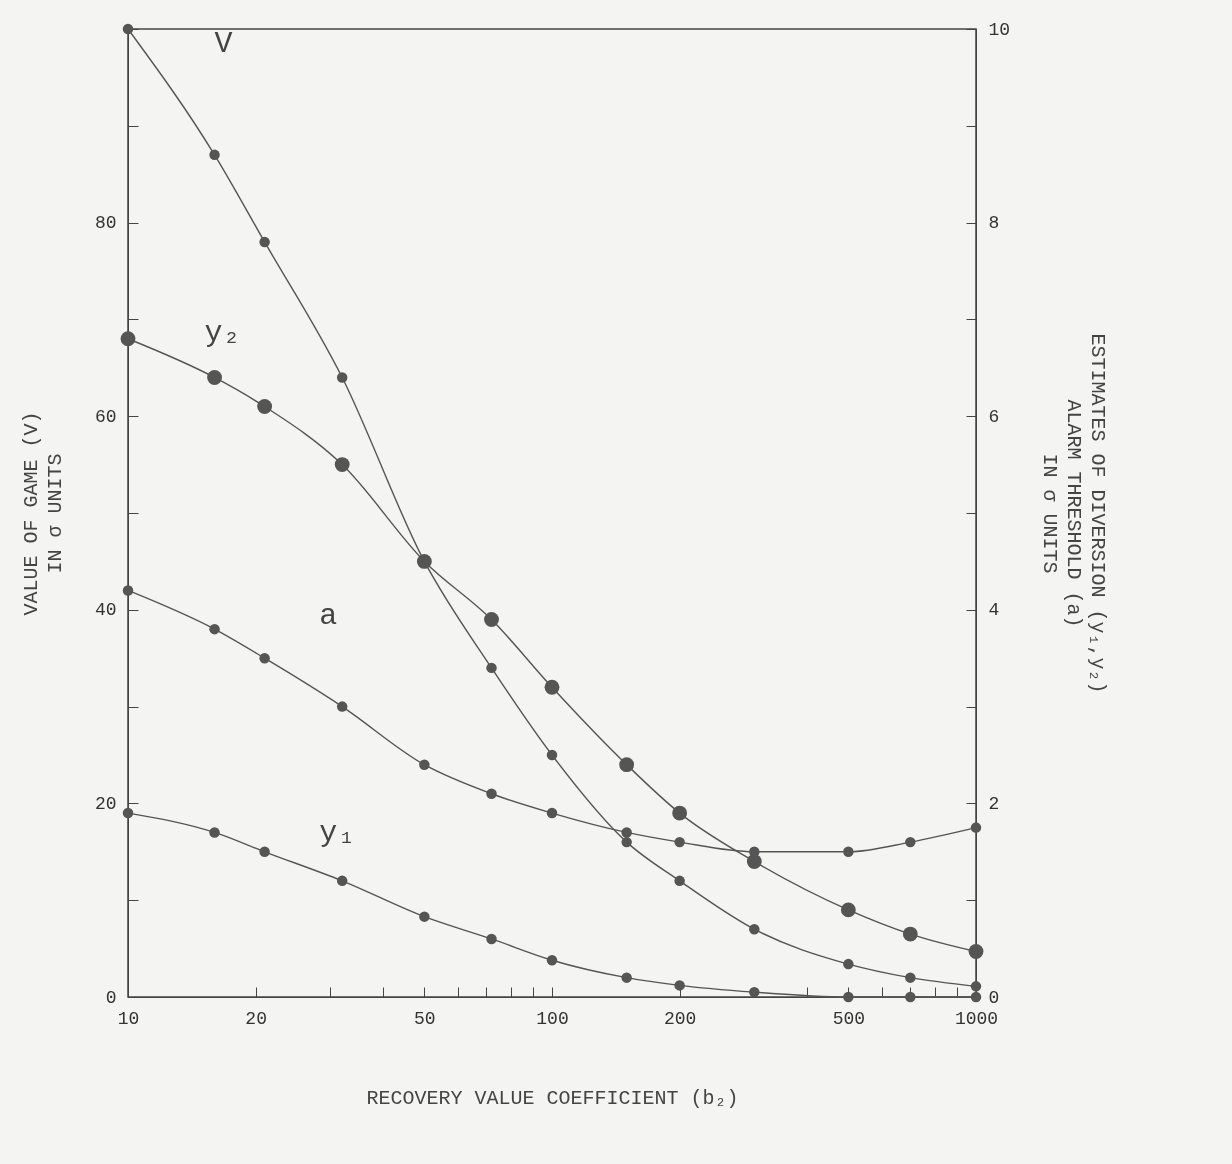 Image resolution: width=1232 pixels, height=1164 pixels. I want to click on y2-tick-label: 8, so click(994, 223).